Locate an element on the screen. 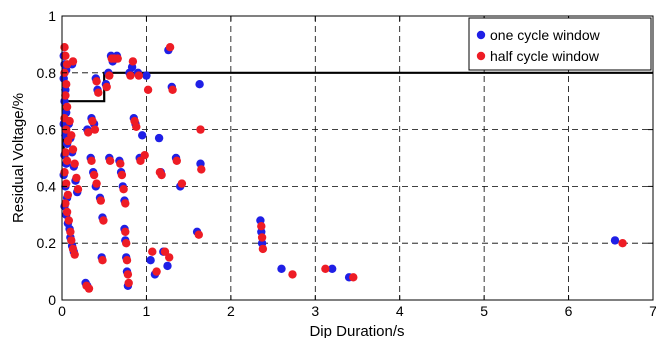 The height and width of the screenshot is (338, 656). x-tick-label-2: 2 is located at coordinates (231, 311).